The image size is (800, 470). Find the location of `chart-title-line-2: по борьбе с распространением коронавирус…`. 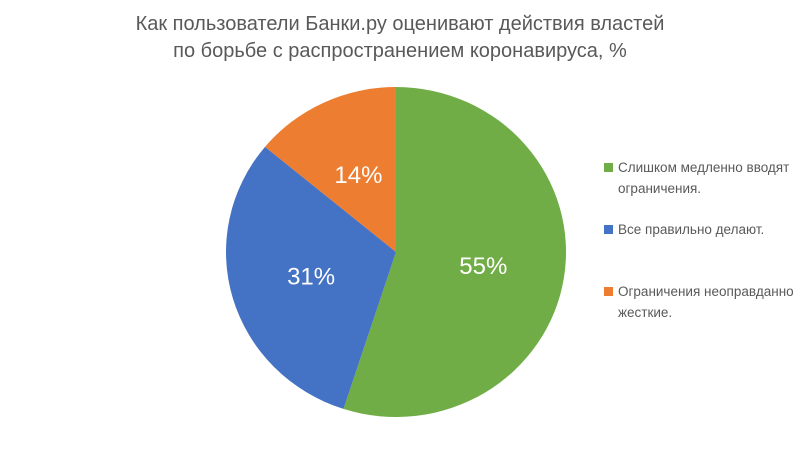

chart-title-line-2: по борьбе с распространением коронавирус… is located at coordinates (400, 51).